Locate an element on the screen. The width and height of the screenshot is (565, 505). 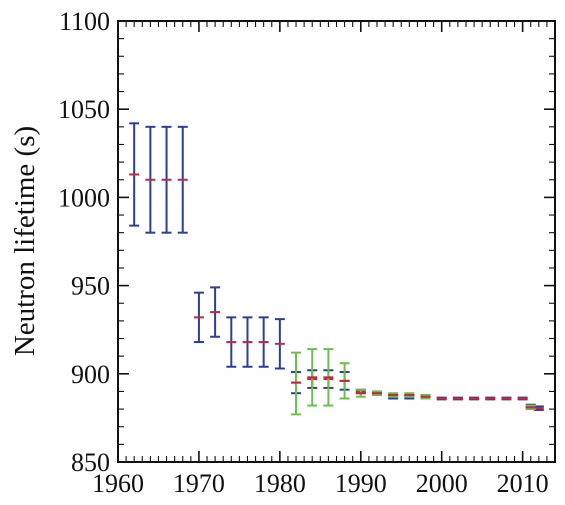
x-tick-label: 1990 is located at coordinates (361, 483).